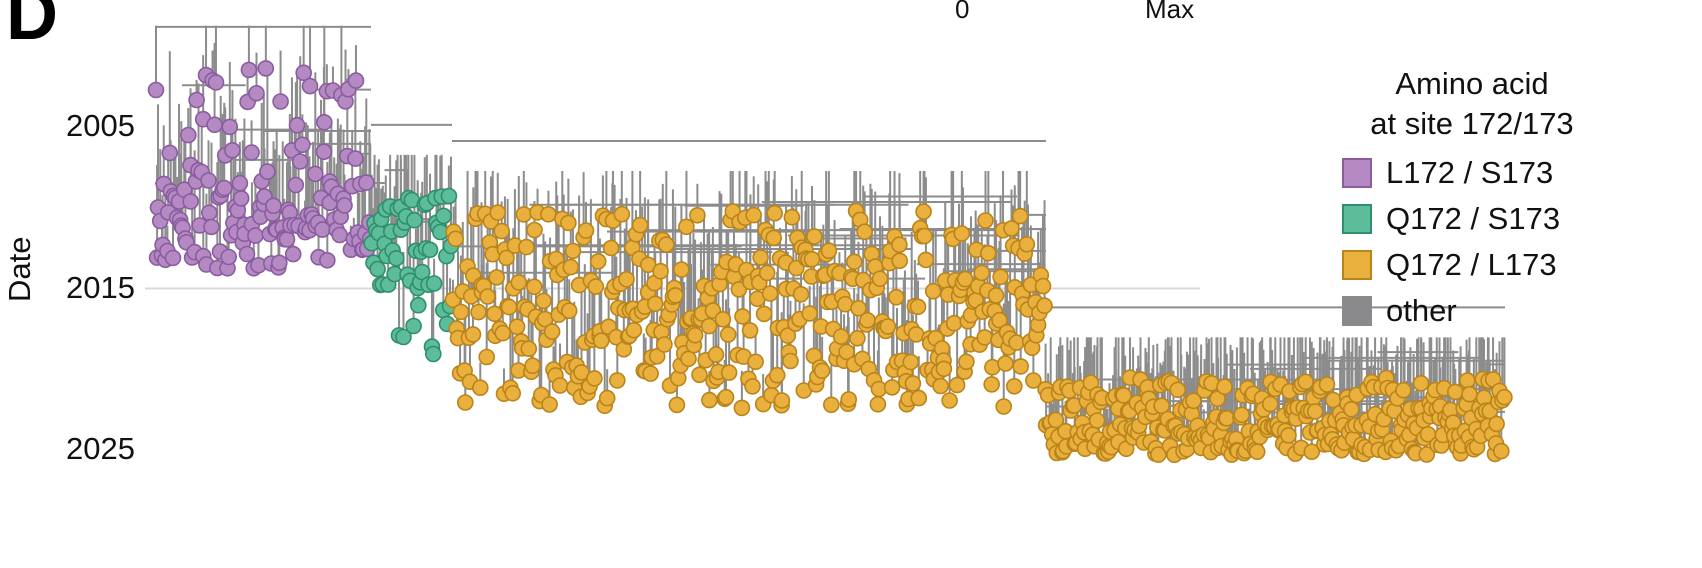 This screenshot has width=1702, height=568. I want to click on legend-item-l172-s173: L172 / S173, so click(1522, 173).